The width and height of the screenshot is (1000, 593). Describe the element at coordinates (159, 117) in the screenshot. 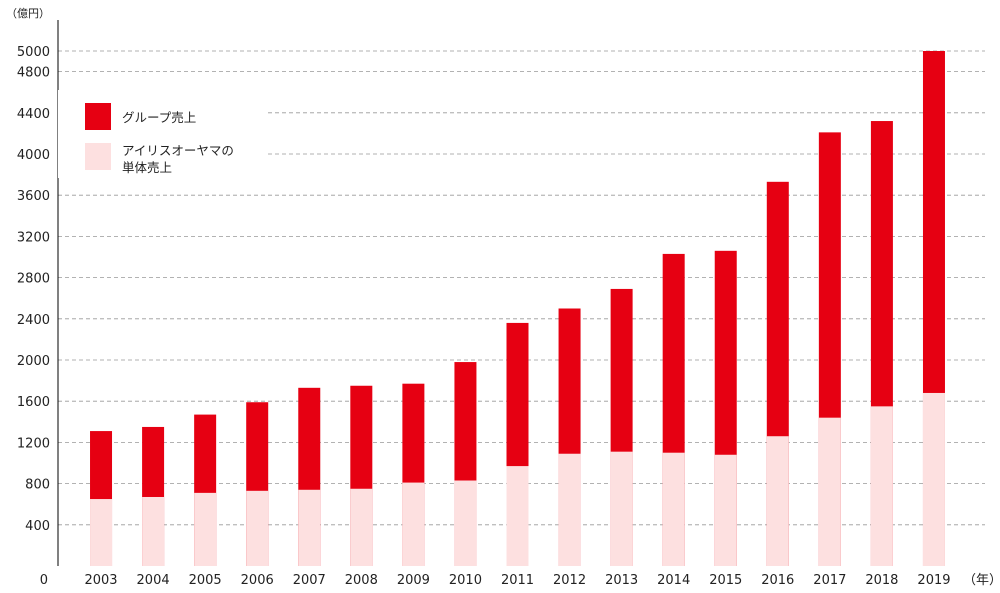

I see `legend-label-group-sales: グループ売上` at that location.